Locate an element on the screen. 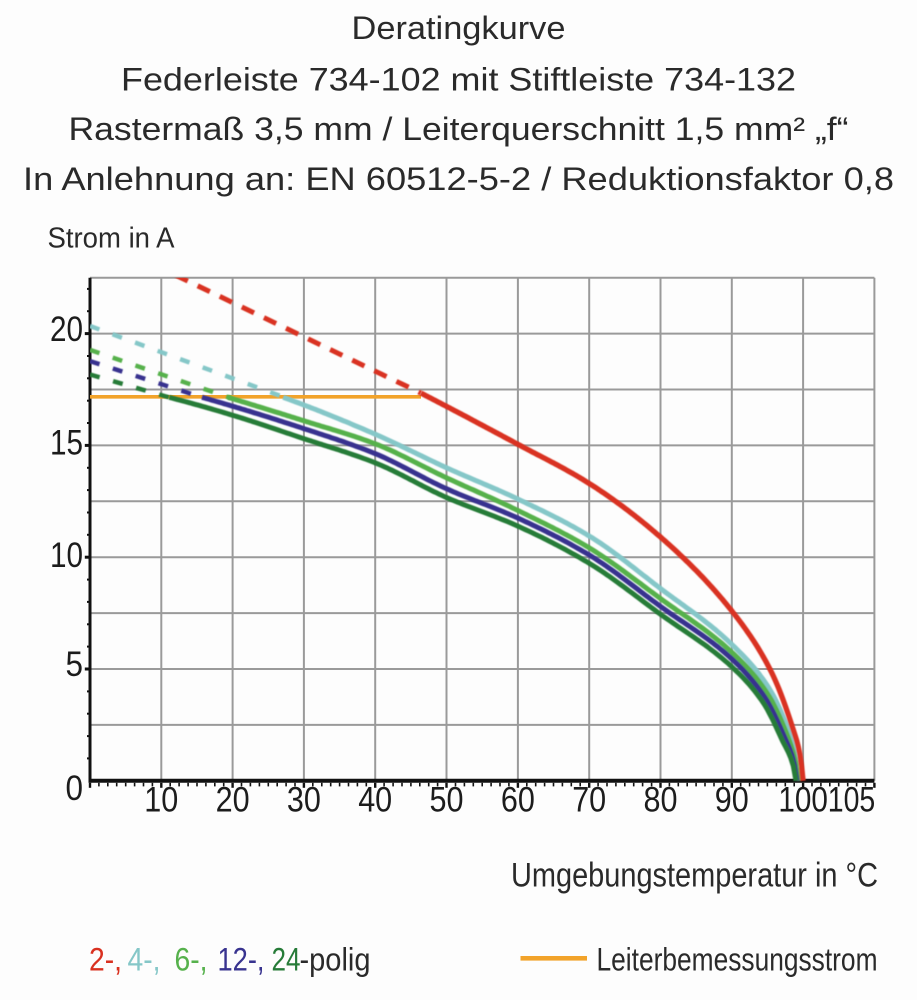 The height and width of the screenshot is (1000, 917). svg-text: 15 is located at coordinates (66, 443).